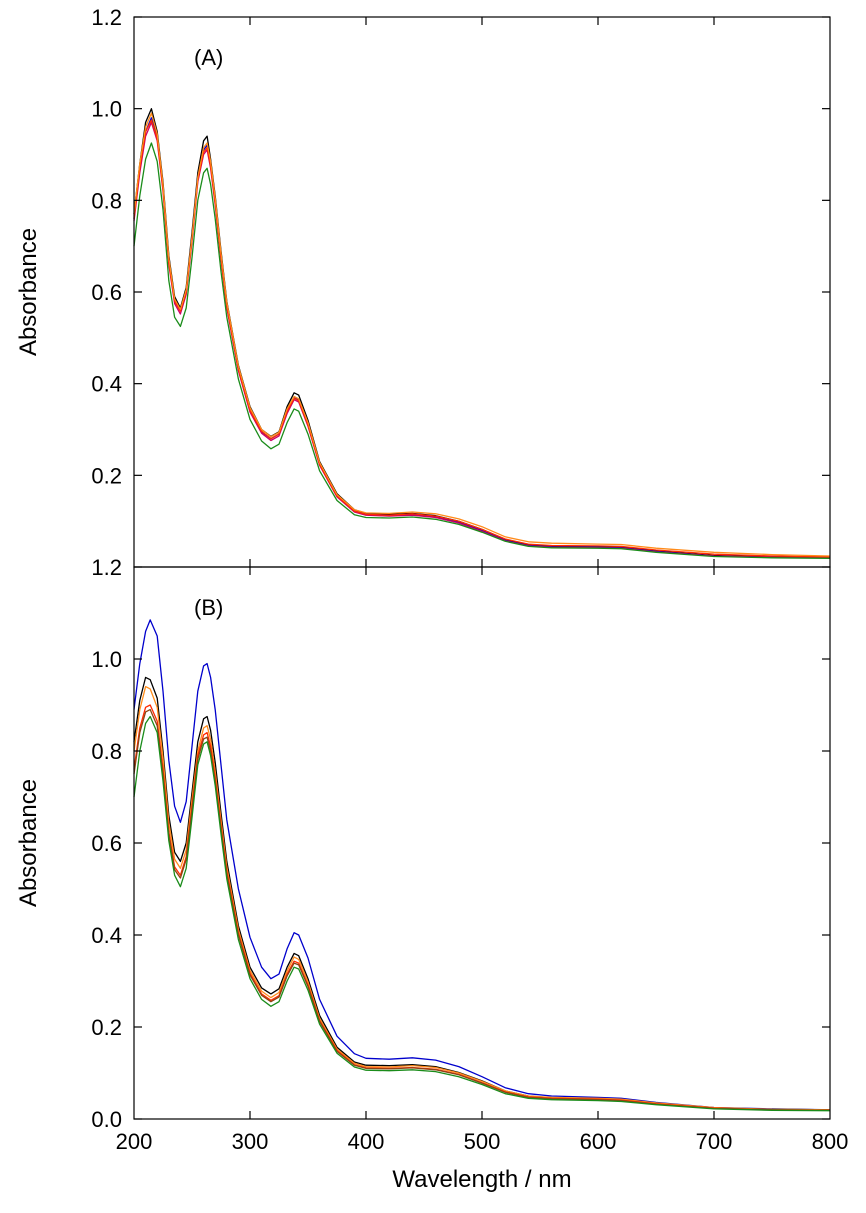 This screenshot has height=1213, width=866. Describe the element at coordinates (106, 200) in the screenshot. I see `panel-a-ytick-label-0.8: 0.8` at that location.